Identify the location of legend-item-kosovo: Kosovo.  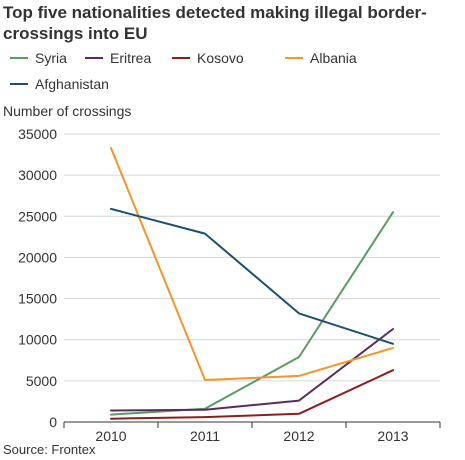
(208, 58).